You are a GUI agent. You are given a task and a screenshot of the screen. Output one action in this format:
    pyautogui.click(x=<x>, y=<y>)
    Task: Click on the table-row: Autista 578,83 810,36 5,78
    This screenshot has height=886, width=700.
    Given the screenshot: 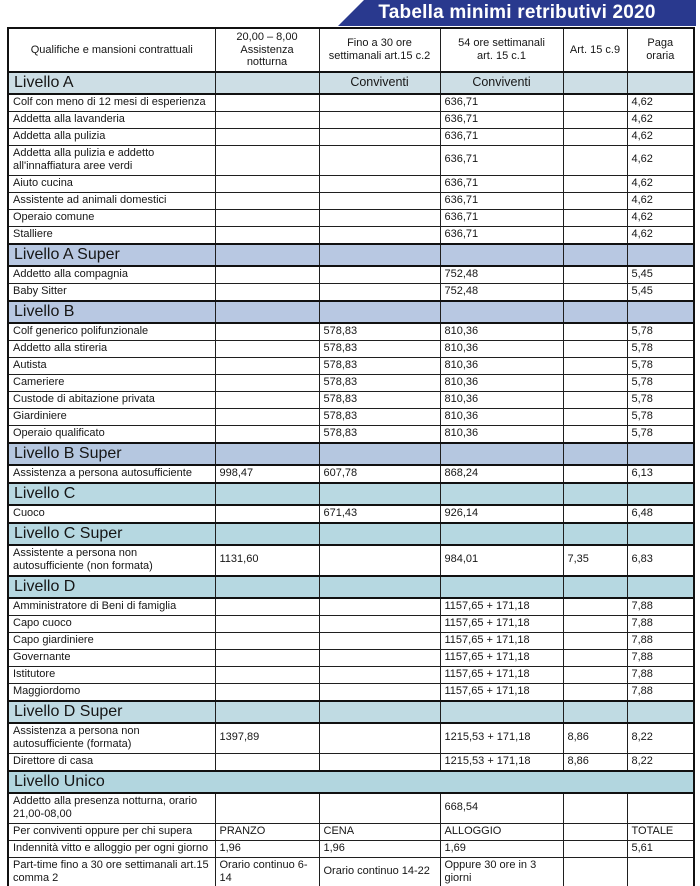 What is the action you would take?
    pyautogui.click(x=351, y=365)
    